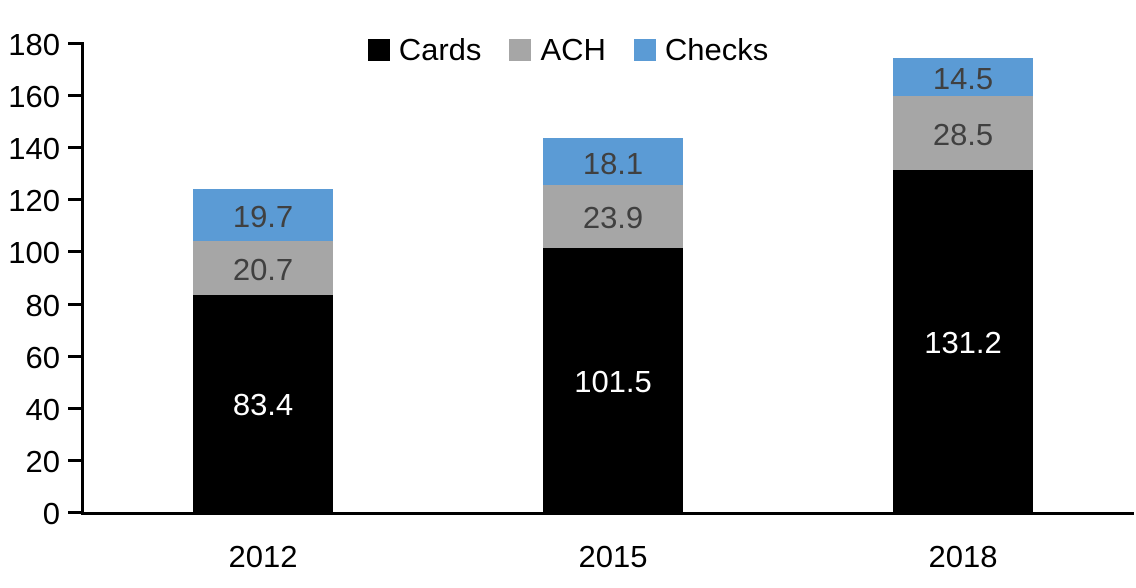 The image size is (1136, 588). What do you see at coordinates (716, 49) in the screenshot?
I see `legend-label-checks: Checks` at bounding box center [716, 49].